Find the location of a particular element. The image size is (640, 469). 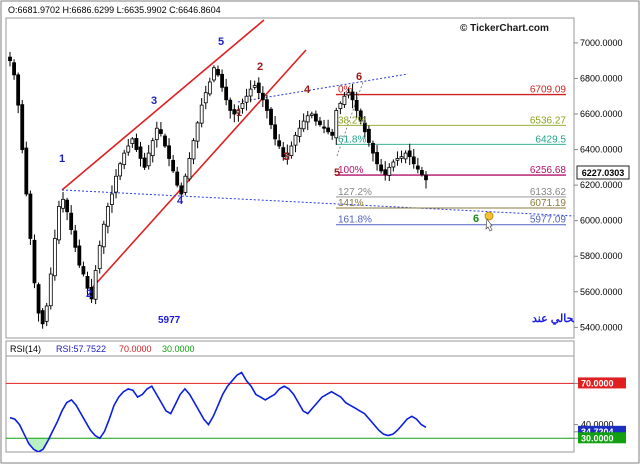

fib-levels is located at coordinates (451, 159).